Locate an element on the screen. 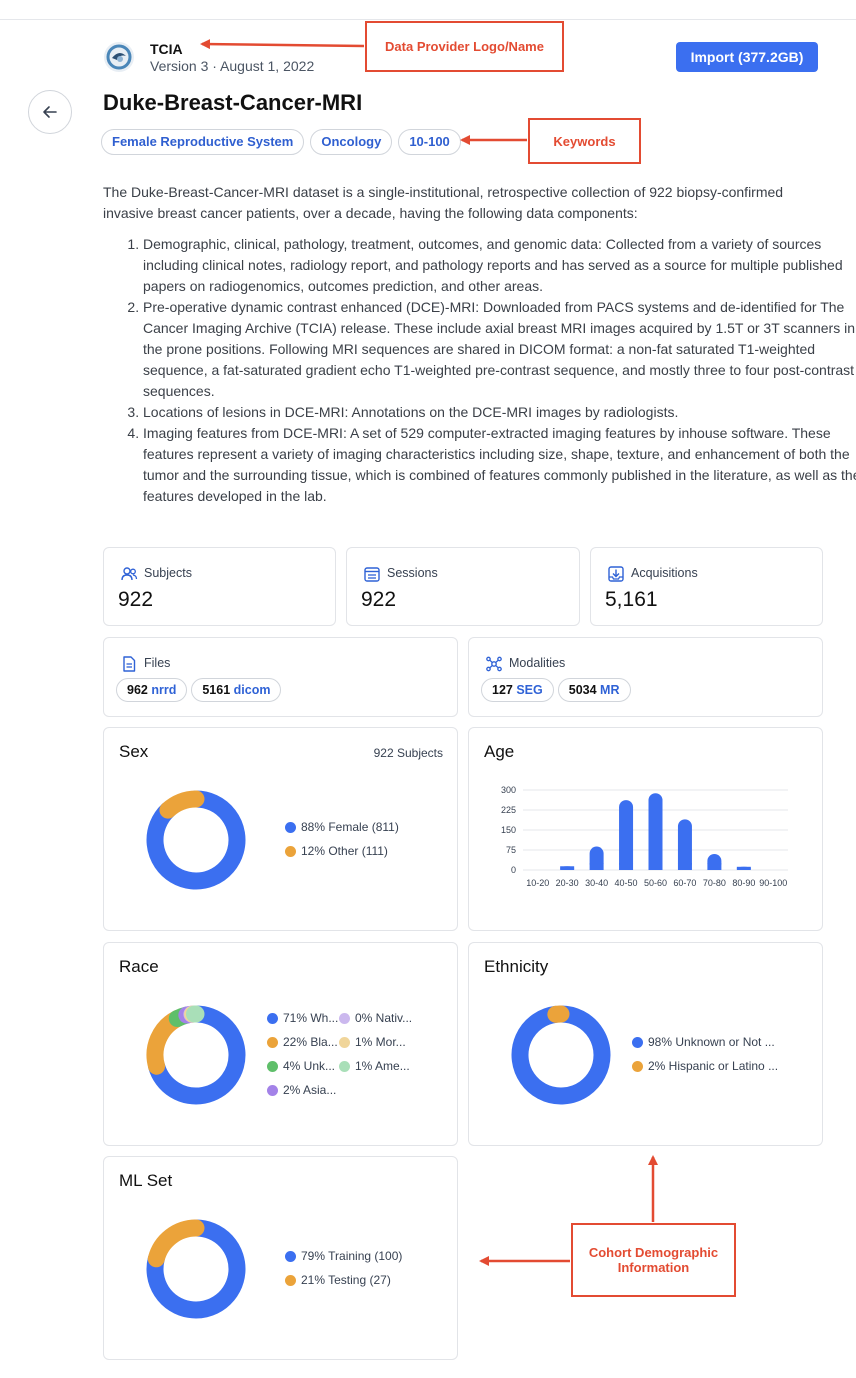  sex-donut is located at coordinates (196, 840).